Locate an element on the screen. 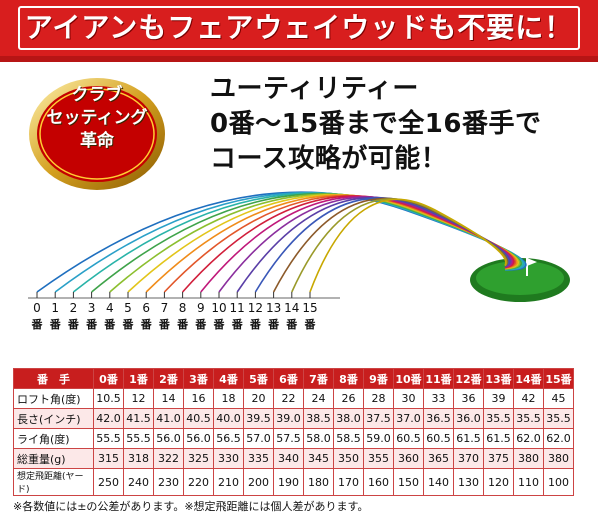  spec-cell: 160 is located at coordinates (378, 482).